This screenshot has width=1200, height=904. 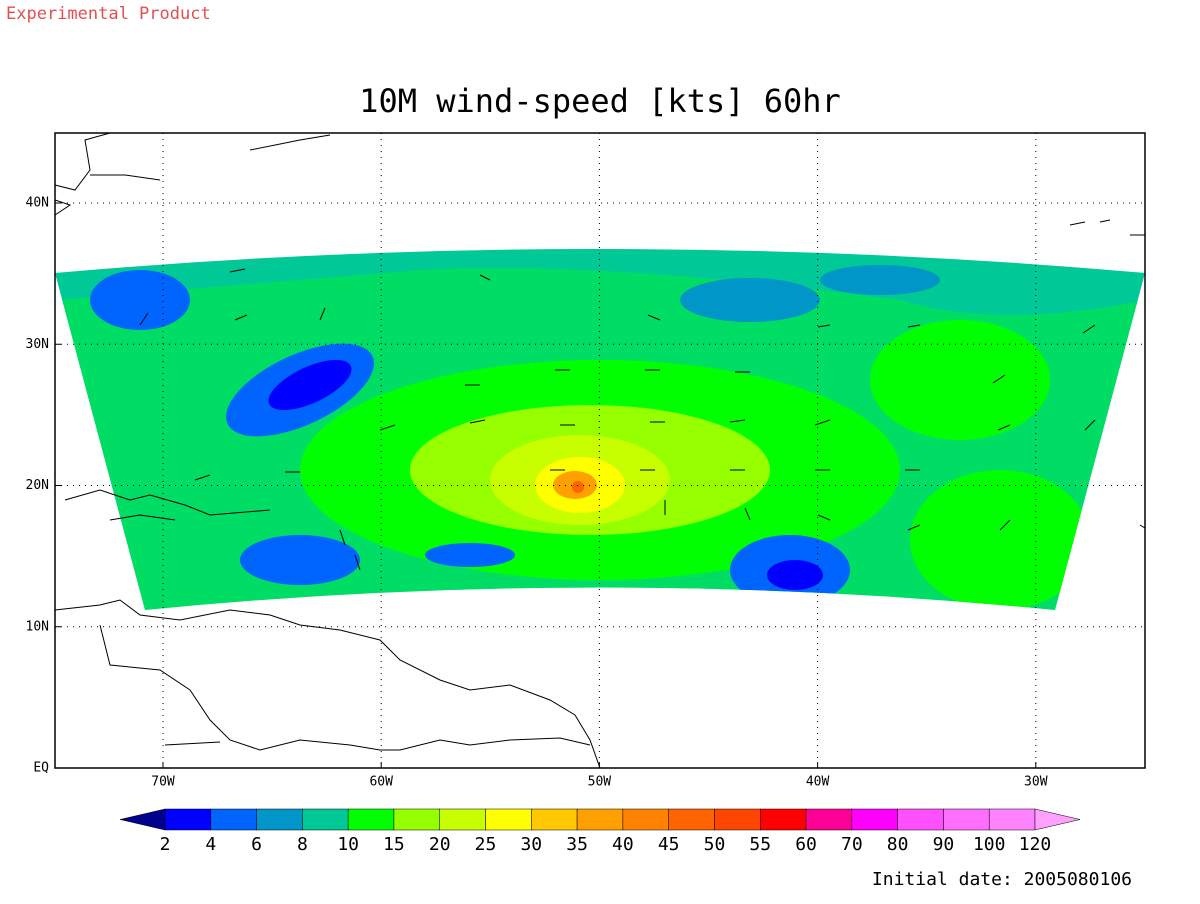 What do you see at coordinates (37, 344) in the screenshot?
I see `lat-label: 30N` at bounding box center [37, 344].